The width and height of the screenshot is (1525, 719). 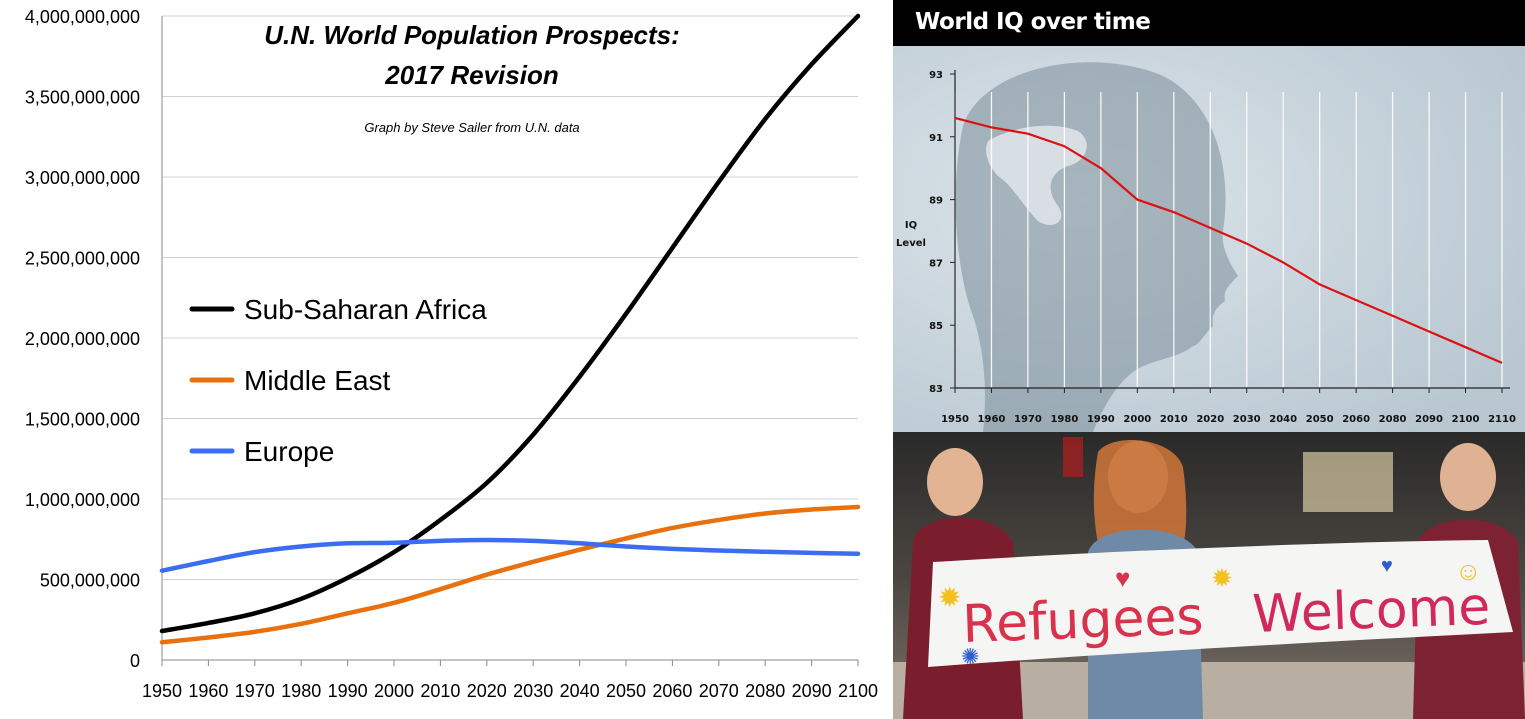 I want to click on population-chart-title-line1: U.N. World Population Prospects:, so click(x=472, y=35).